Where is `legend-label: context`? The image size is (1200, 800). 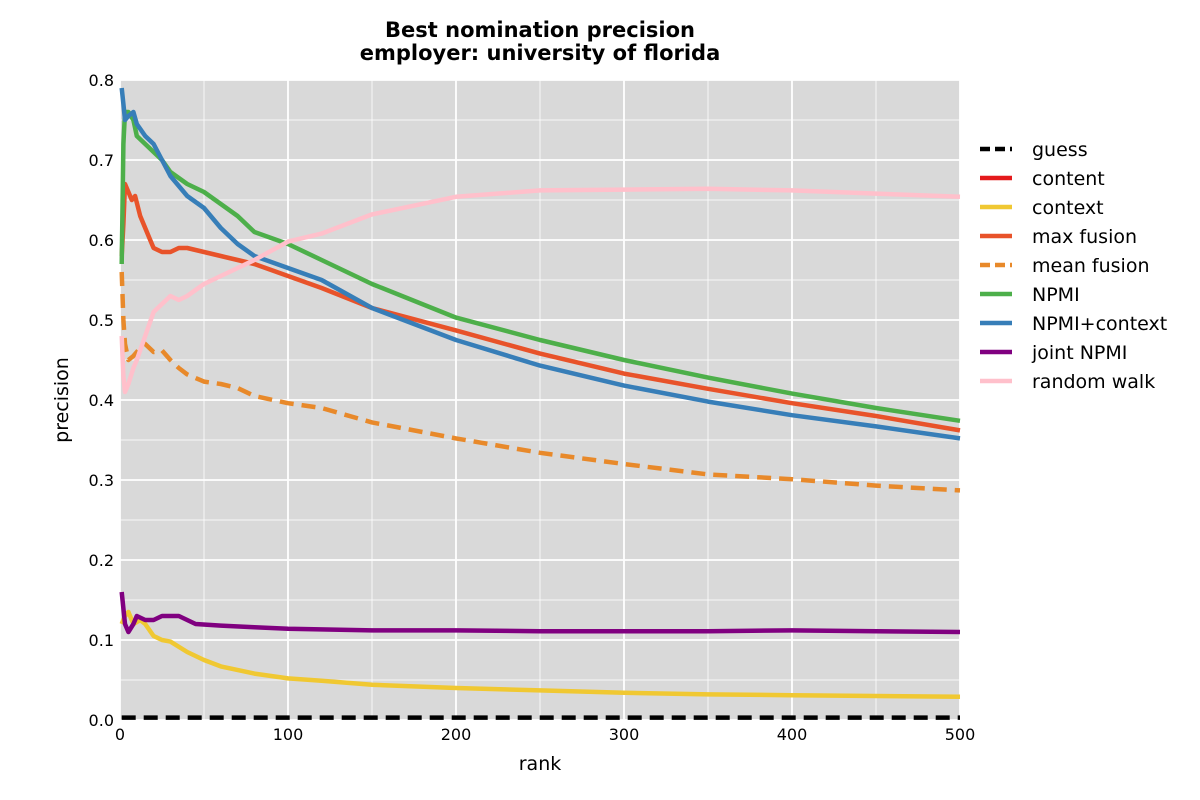 legend-label: context is located at coordinates (1068, 208).